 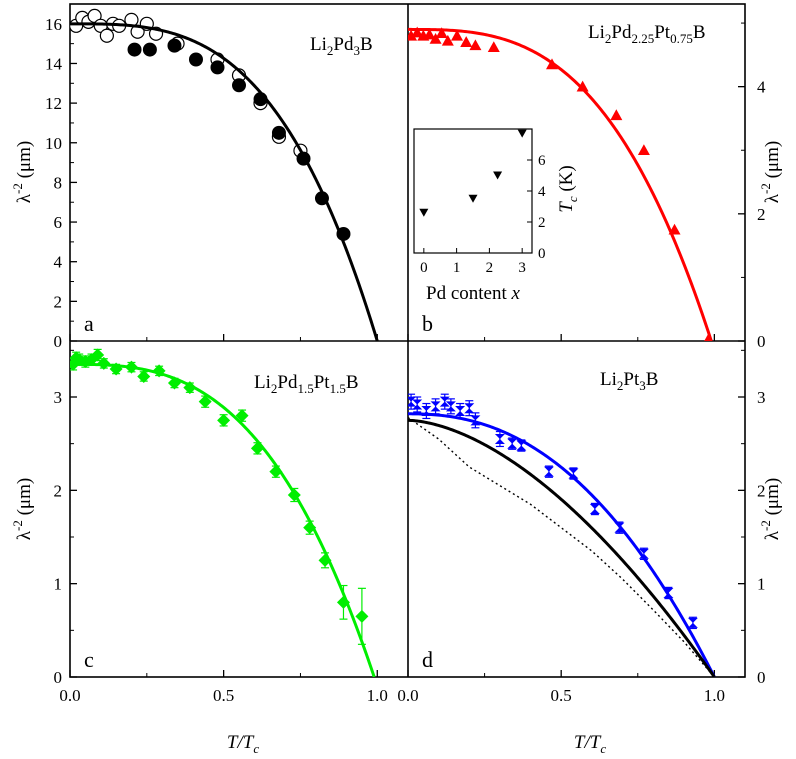 What do you see at coordinates (629, 381) in the screenshot?
I see `compound-label: Li2Pt3B` at bounding box center [629, 381].